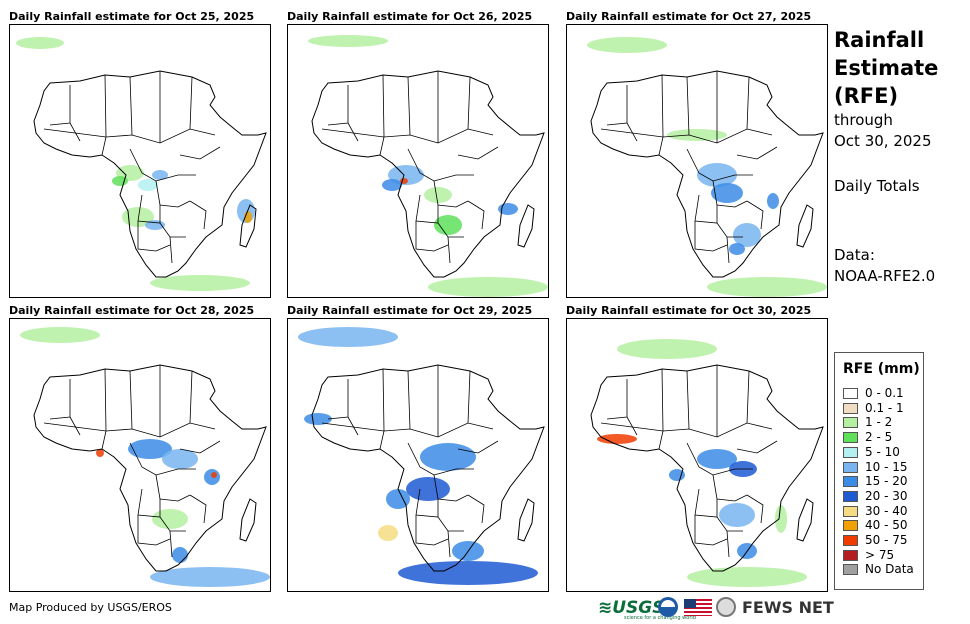 Image resolution: width=970 pixels, height=624 pixels. What do you see at coordinates (877, 186) in the screenshot?
I see `totals-label: Daily Totals` at bounding box center [877, 186].